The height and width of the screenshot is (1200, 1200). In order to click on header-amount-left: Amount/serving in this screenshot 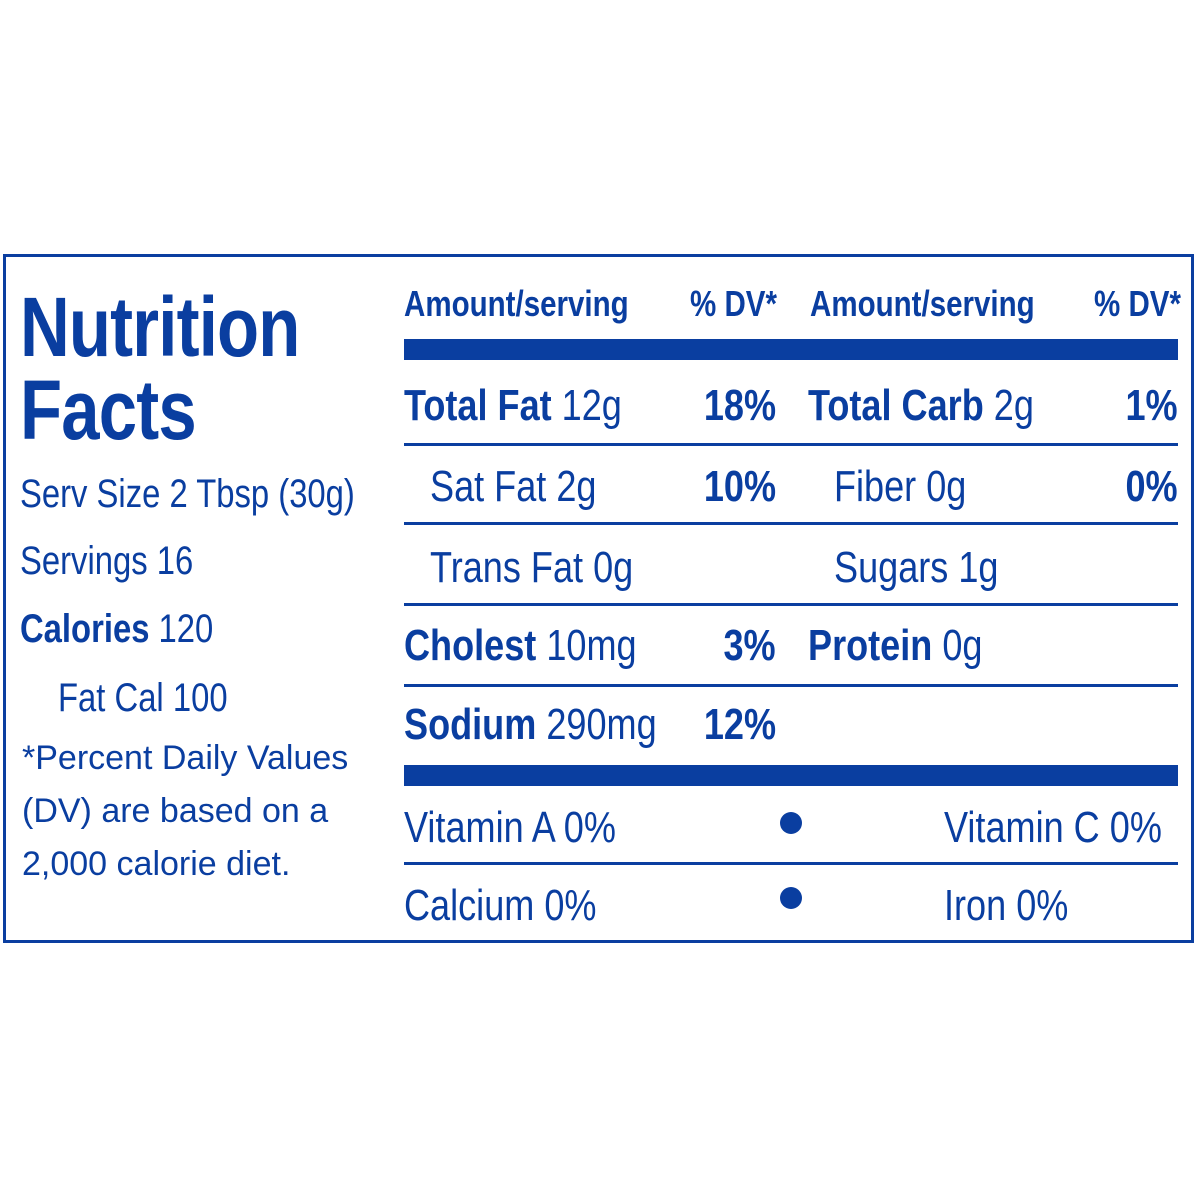, I will do `click(516, 303)`.